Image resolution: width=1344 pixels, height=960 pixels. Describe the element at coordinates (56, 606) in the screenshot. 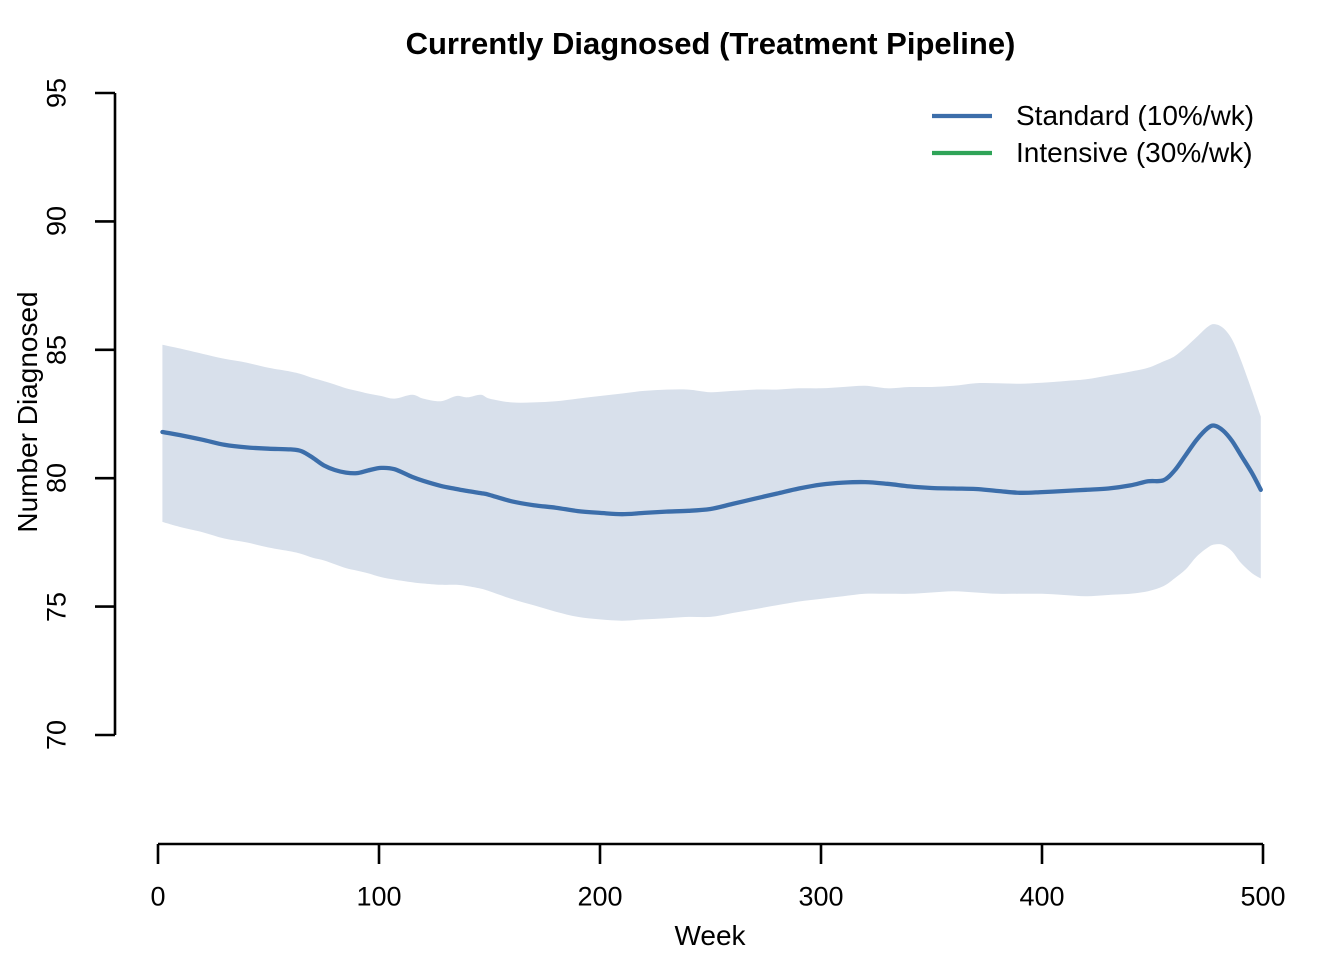

I see `y-tick-label: 75` at that location.